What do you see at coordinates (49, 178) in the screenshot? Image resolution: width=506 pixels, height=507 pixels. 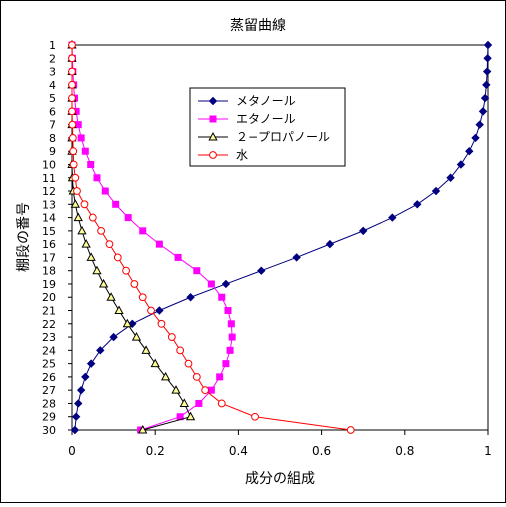 I see `y-tick-label: 11` at bounding box center [49, 178].